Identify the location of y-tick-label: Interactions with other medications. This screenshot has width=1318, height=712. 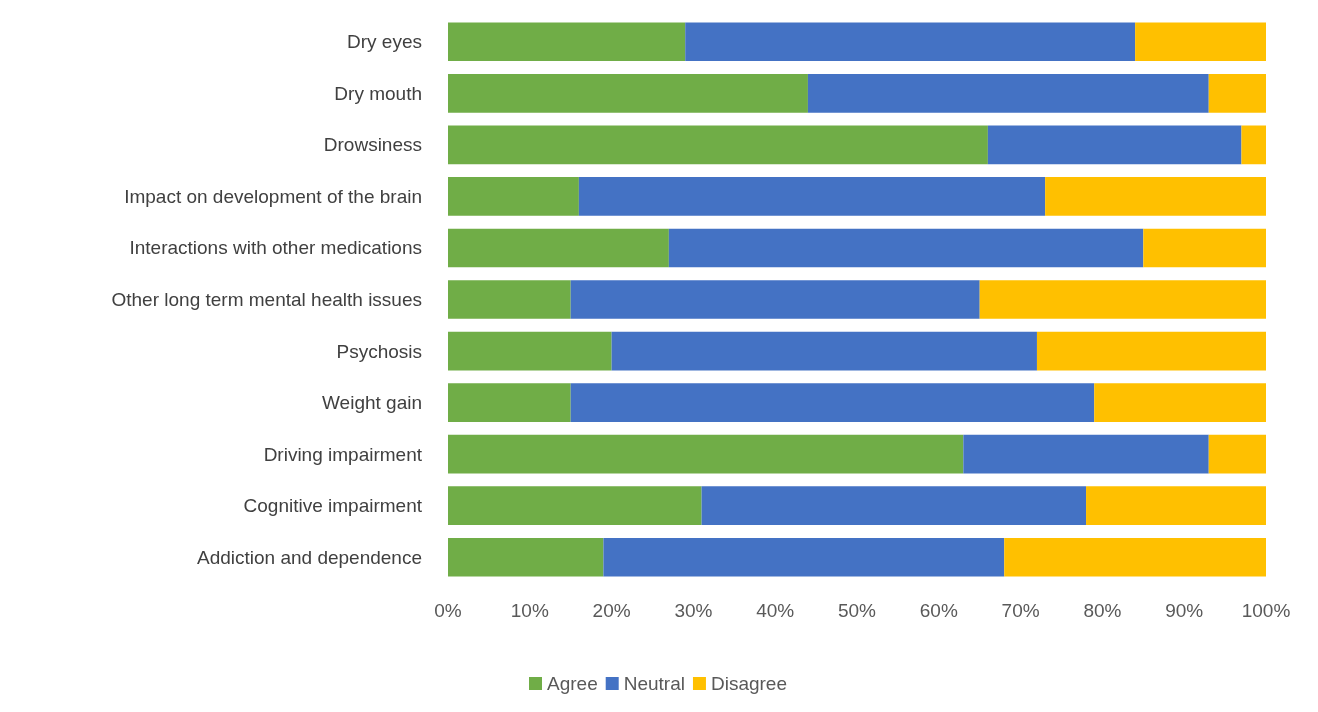
(275, 248).